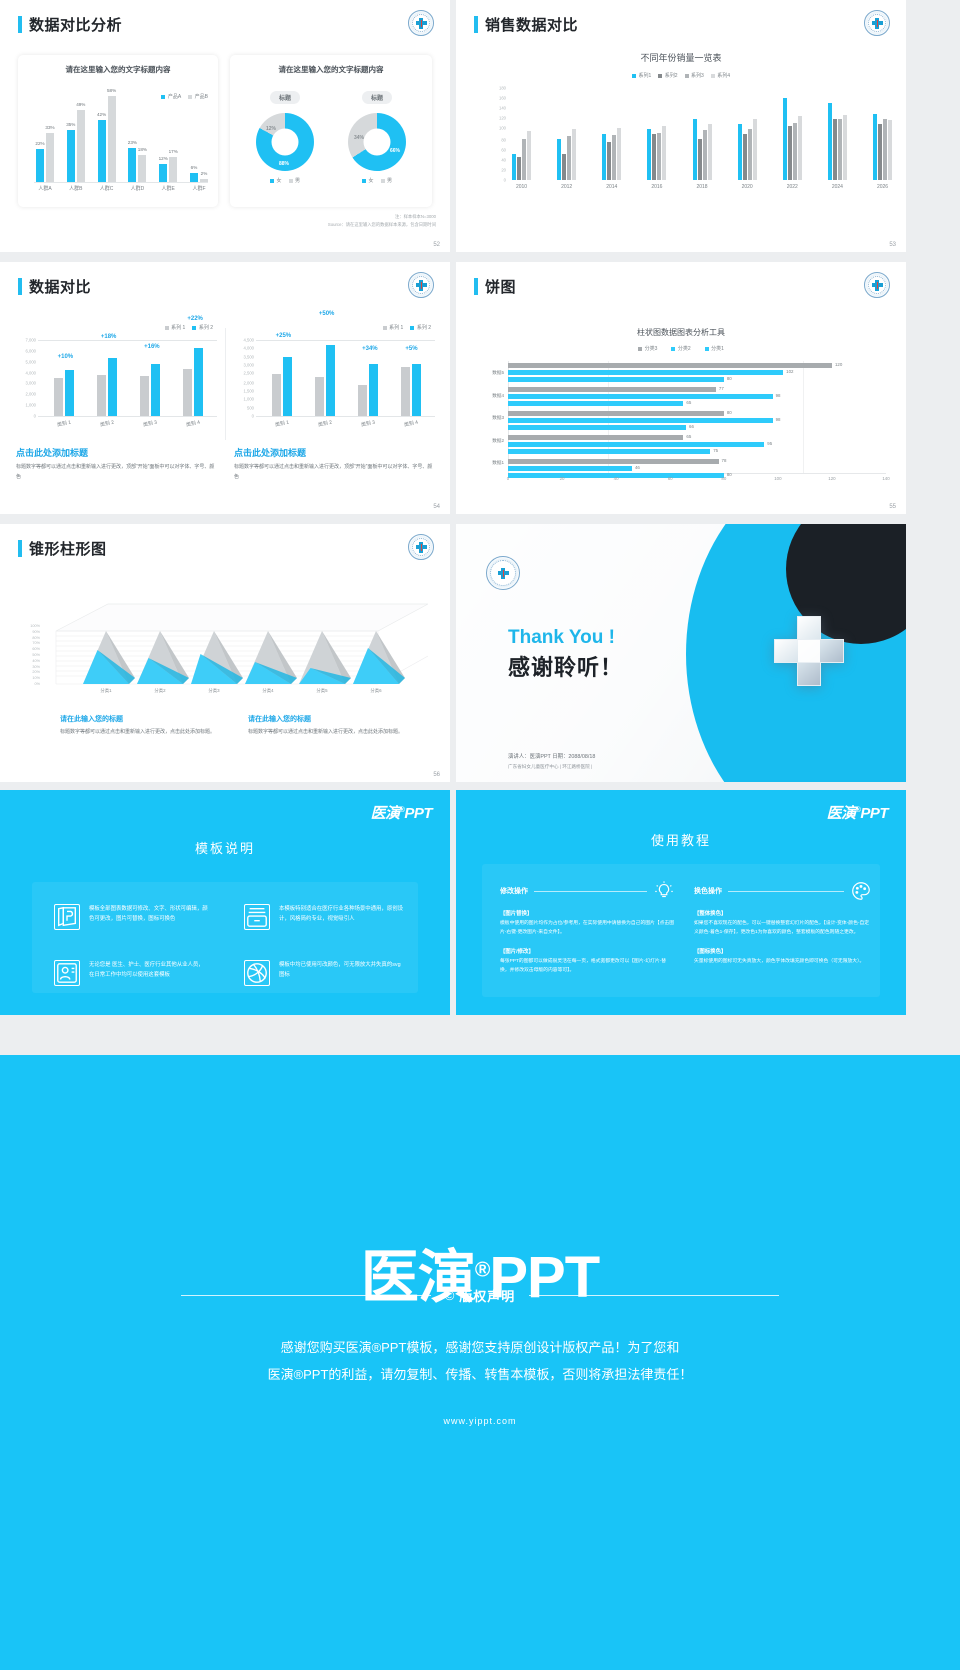 The height and width of the screenshot is (1670, 960). Describe the element at coordinates (241, 690) in the screenshot. I see `s56-x-axis: 分类1 分类2 分类3 分类4 分类5 分类6` at that location.